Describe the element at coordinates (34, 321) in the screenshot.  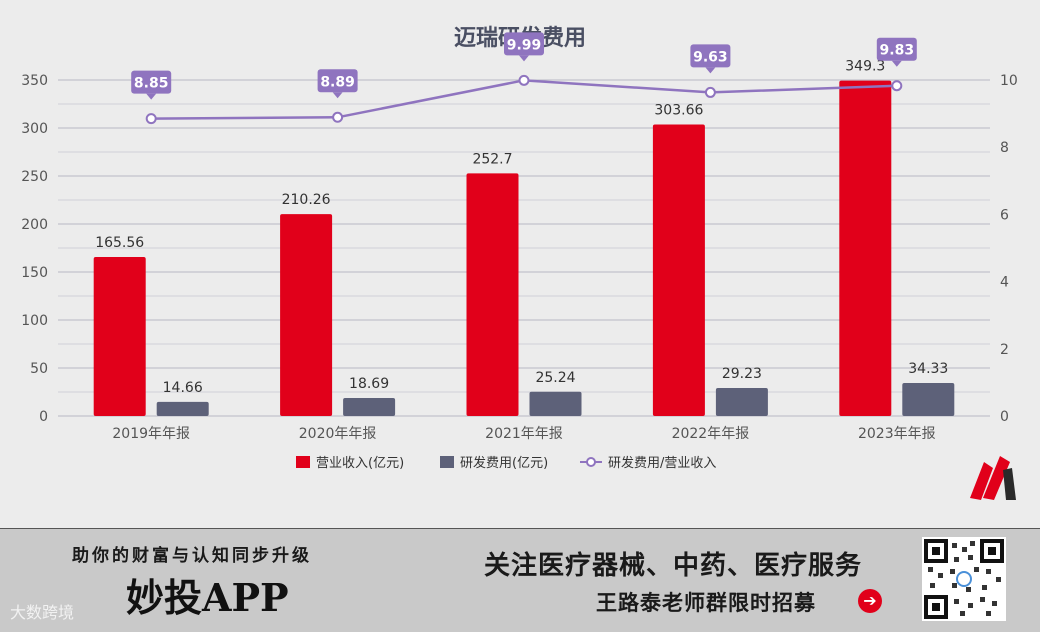
I see `y-left-tick-label: 100` at that location.